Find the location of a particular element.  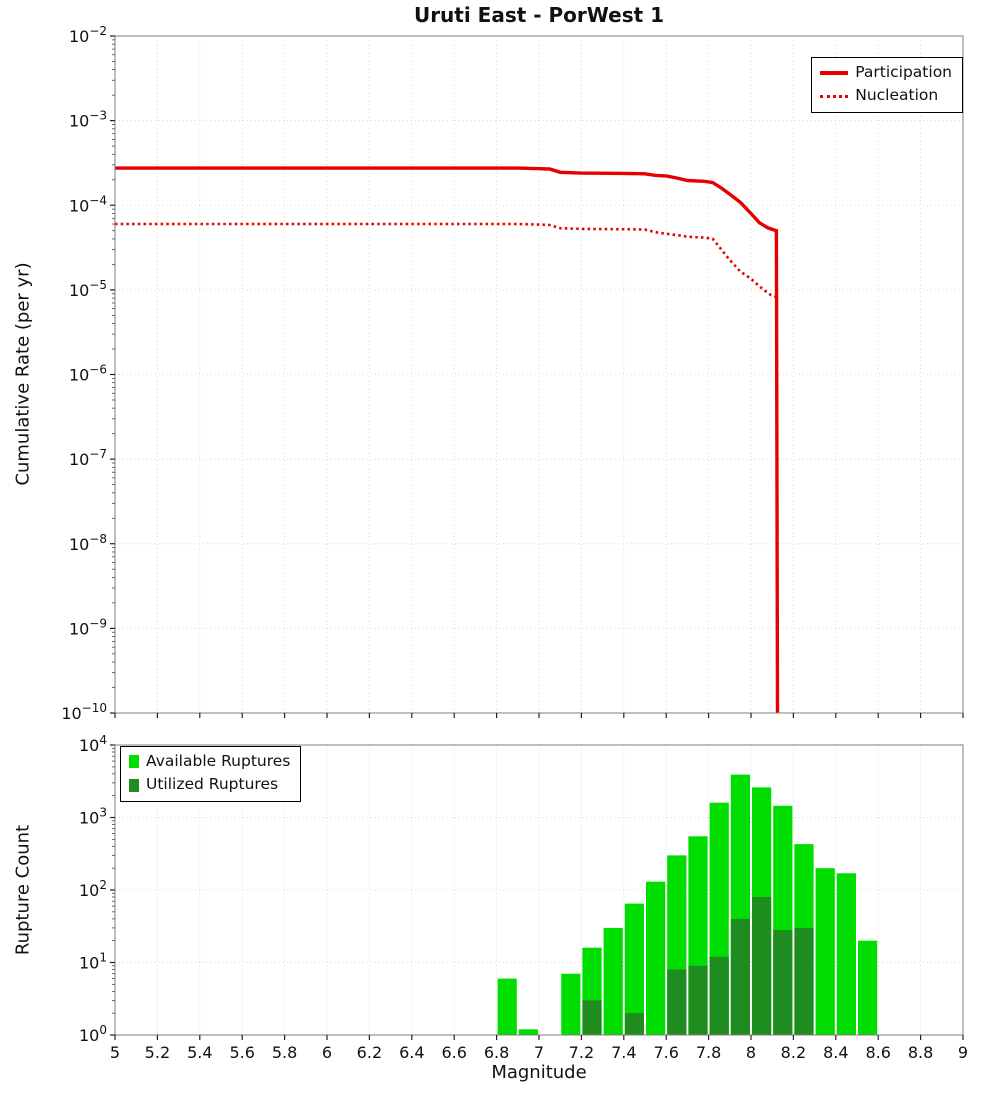

rupture-legend: Available Ruptures Utilized Ruptures is located at coordinates (211, 774).